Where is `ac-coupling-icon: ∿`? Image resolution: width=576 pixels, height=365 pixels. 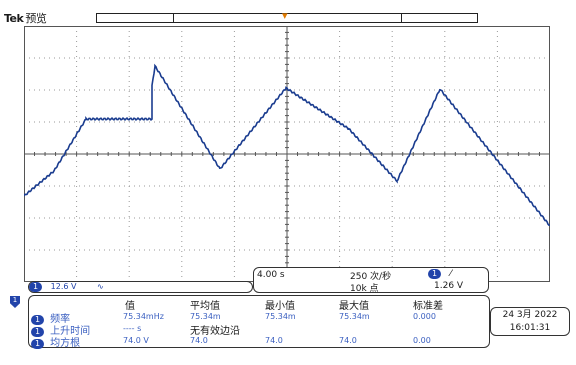 ac-coupling-icon: ∿ is located at coordinates (100, 286).